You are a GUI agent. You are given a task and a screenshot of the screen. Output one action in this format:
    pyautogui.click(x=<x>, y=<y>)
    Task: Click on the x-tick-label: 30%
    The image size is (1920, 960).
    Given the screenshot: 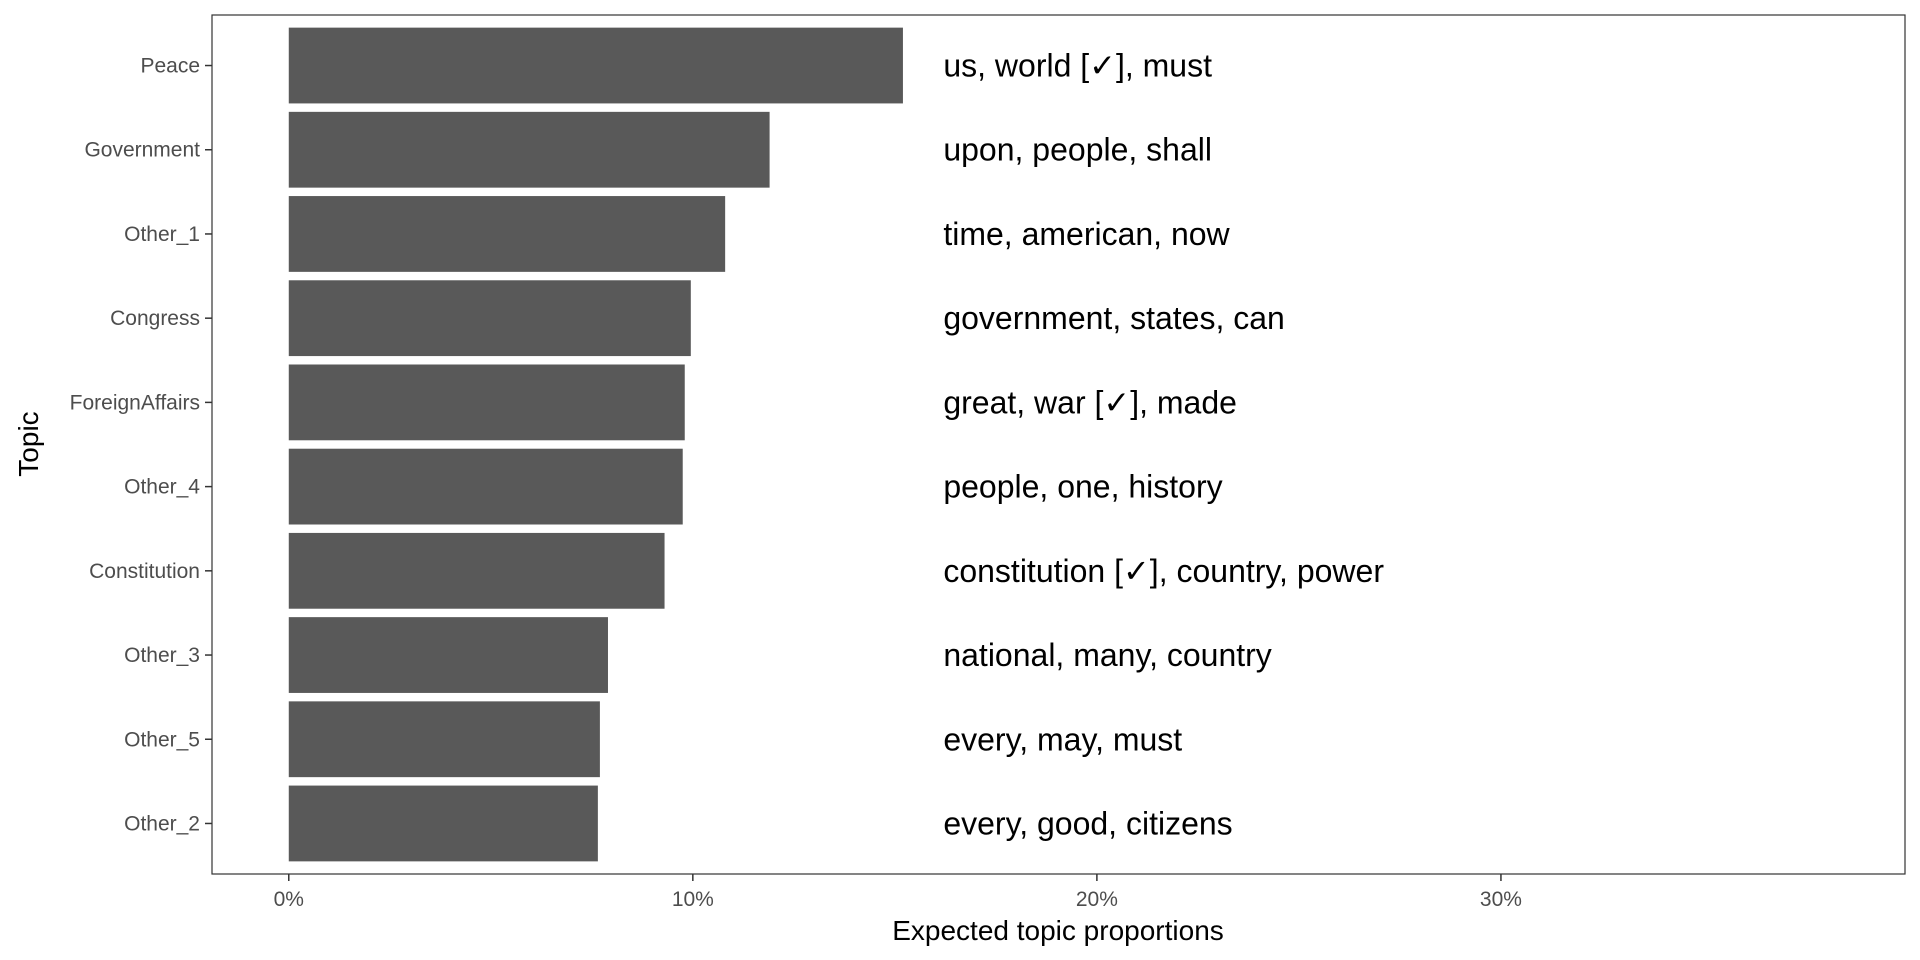 What is the action you would take?
    pyautogui.click(x=1501, y=899)
    